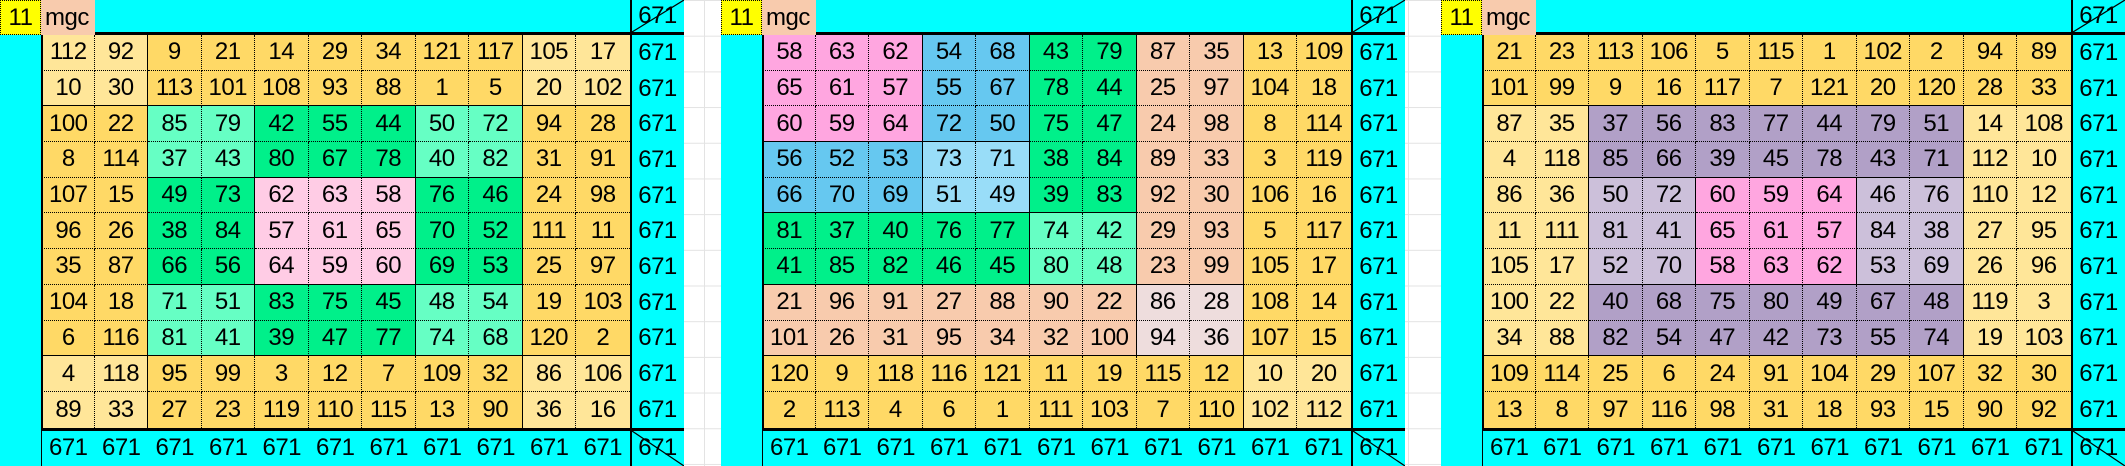 This screenshot has width=2125, height=466. Describe the element at coordinates (1830, 53) in the screenshot. I see `magic-cell: 1` at that location.